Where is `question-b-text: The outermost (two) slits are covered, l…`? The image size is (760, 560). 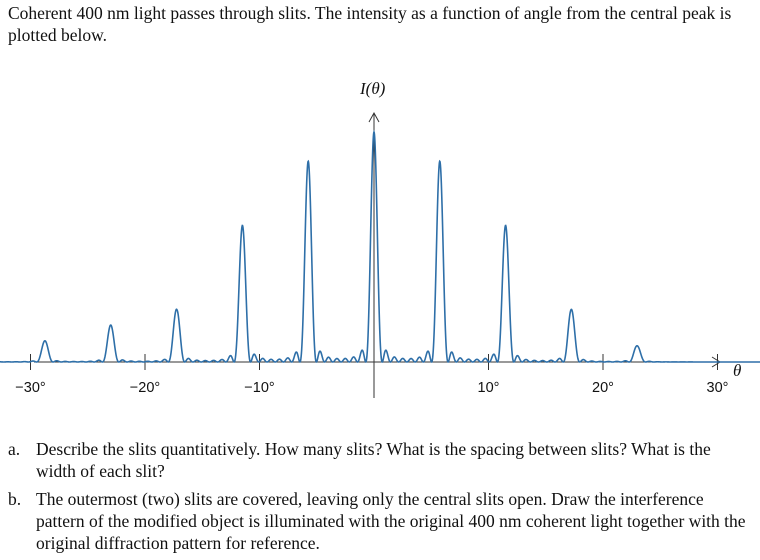
question-b-text: The outermost (two) slits are covered, l… is located at coordinates (391, 521).